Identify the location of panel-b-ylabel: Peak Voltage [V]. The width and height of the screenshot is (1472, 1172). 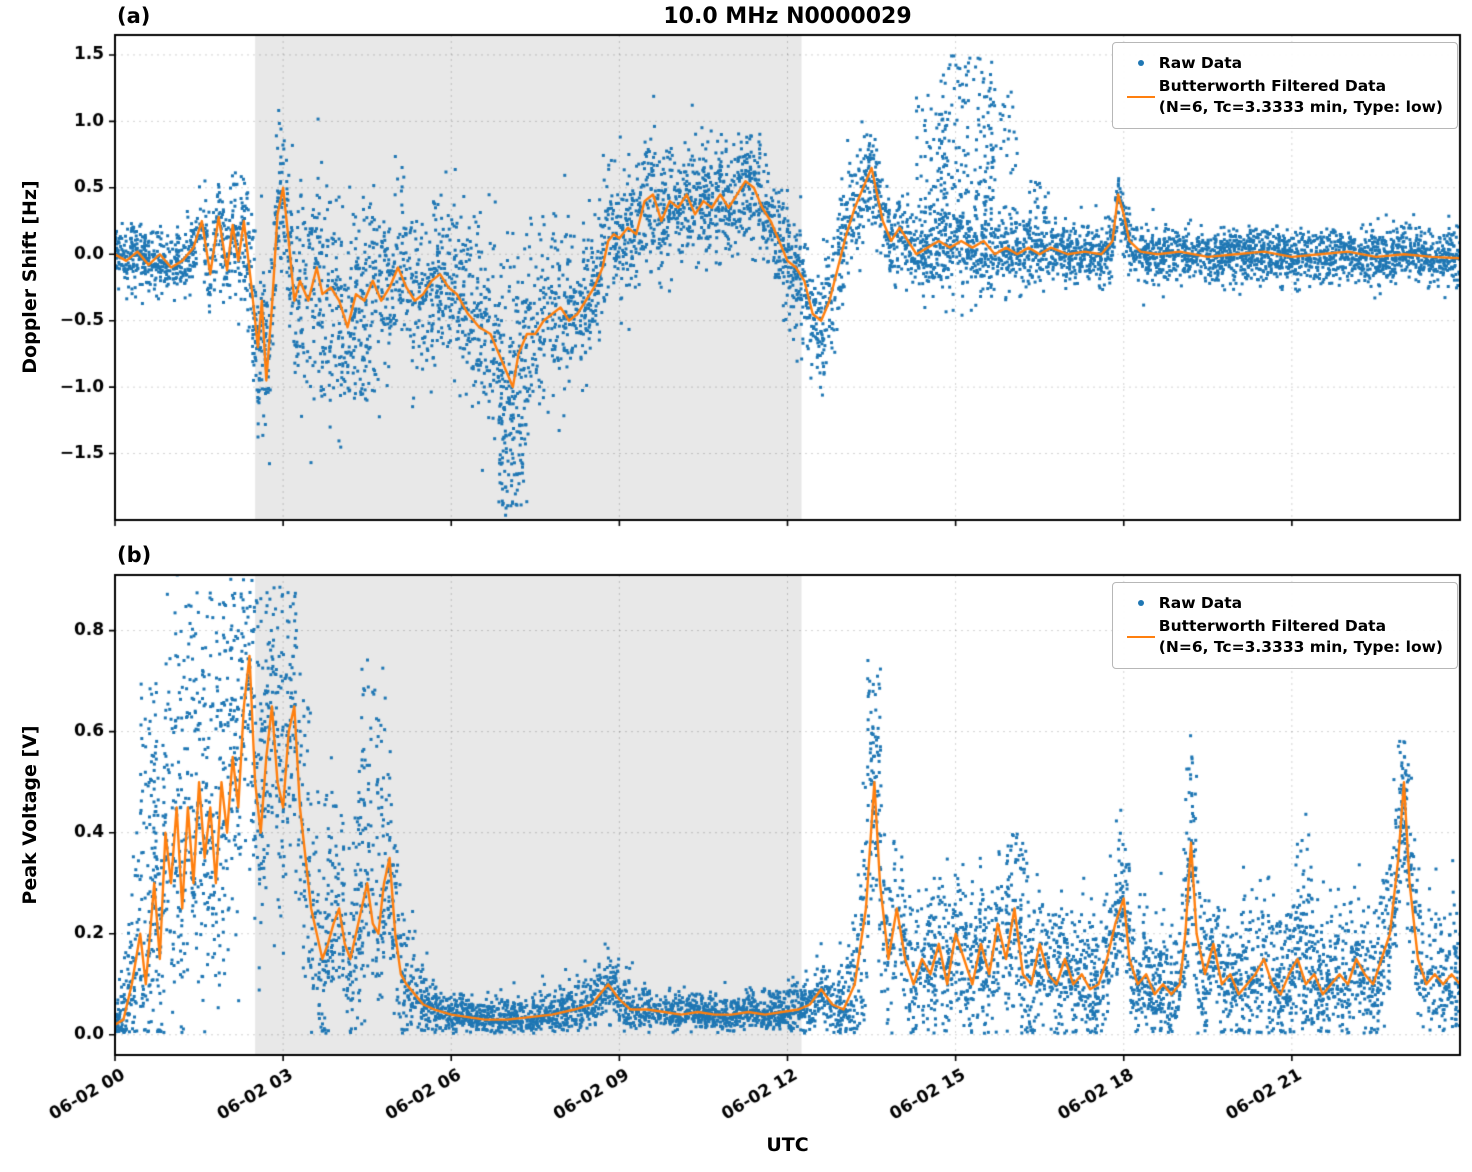
(30, 815).